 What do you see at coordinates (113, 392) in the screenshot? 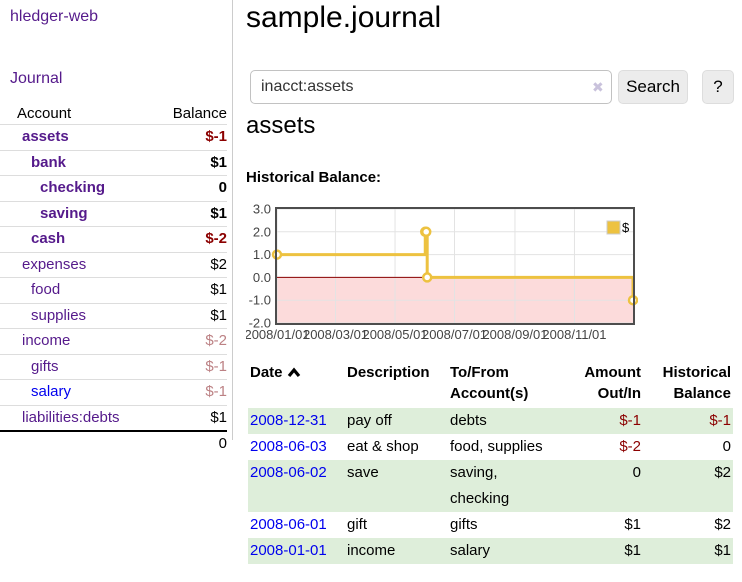
I see `account-row-salary: salary $-1` at bounding box center [113, 392].